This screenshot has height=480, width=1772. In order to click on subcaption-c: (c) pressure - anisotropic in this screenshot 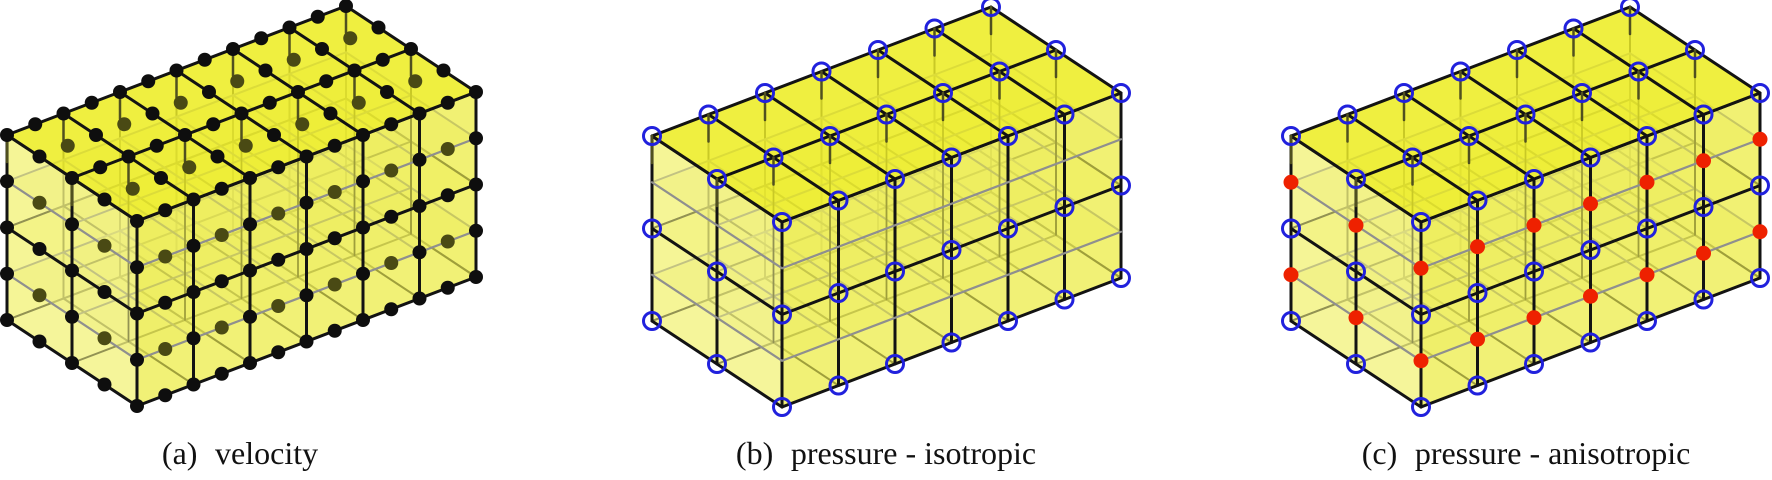, I will do `click(1526, 453)`.